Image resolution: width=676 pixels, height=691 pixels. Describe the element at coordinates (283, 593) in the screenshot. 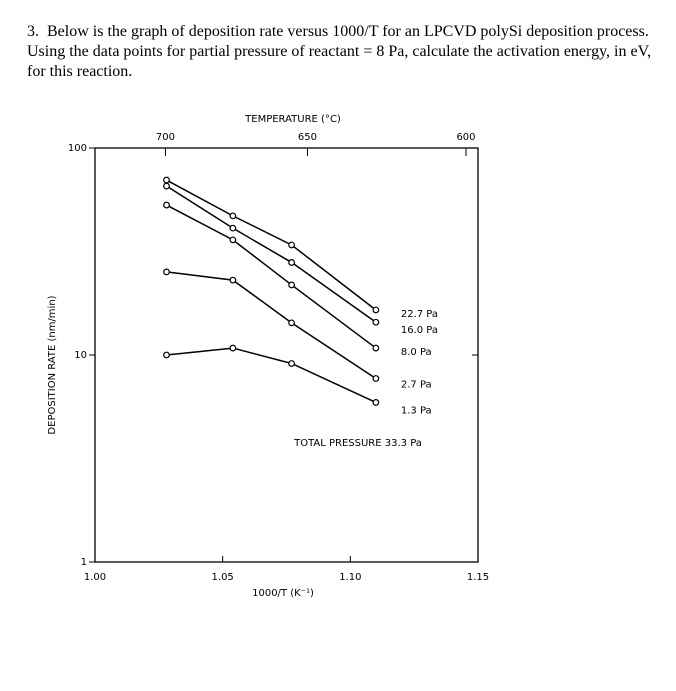

I see `x-axis-title: 1000/T (K⁻¹)` at that location.